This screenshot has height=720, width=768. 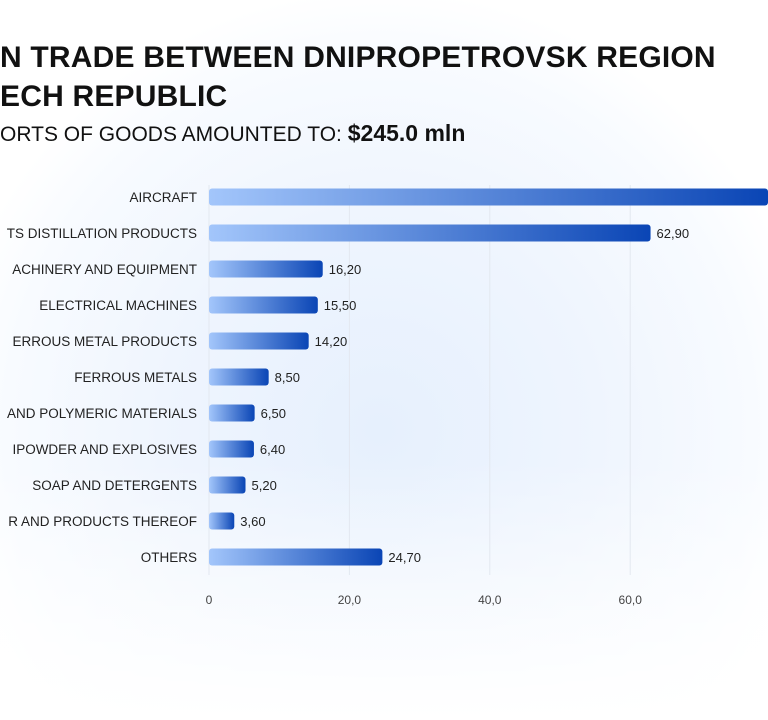 What do you see at coordinates (340, 305) in the screenshot?
I see `value-label: 15,50` at bounding box center [340, 305].